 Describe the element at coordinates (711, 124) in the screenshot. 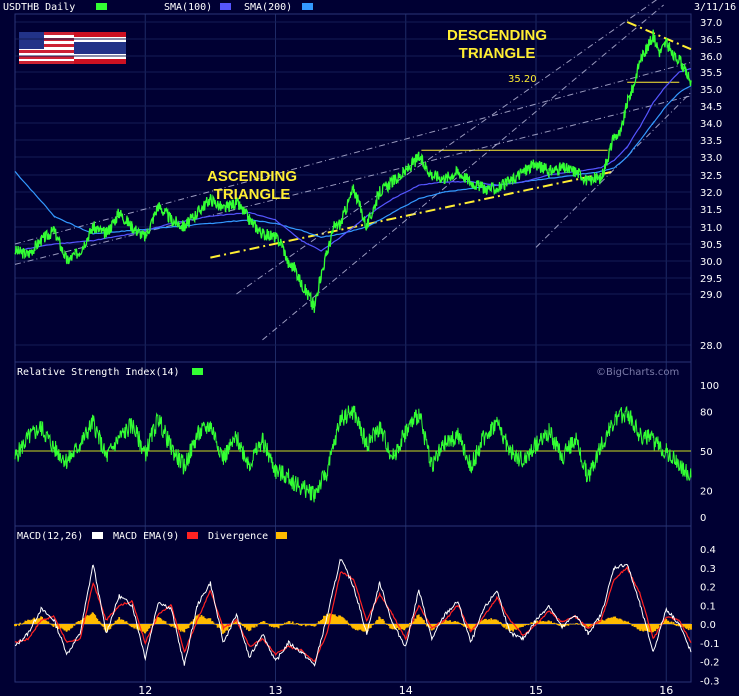

I see `price-tick-label: 34.0` at that location.